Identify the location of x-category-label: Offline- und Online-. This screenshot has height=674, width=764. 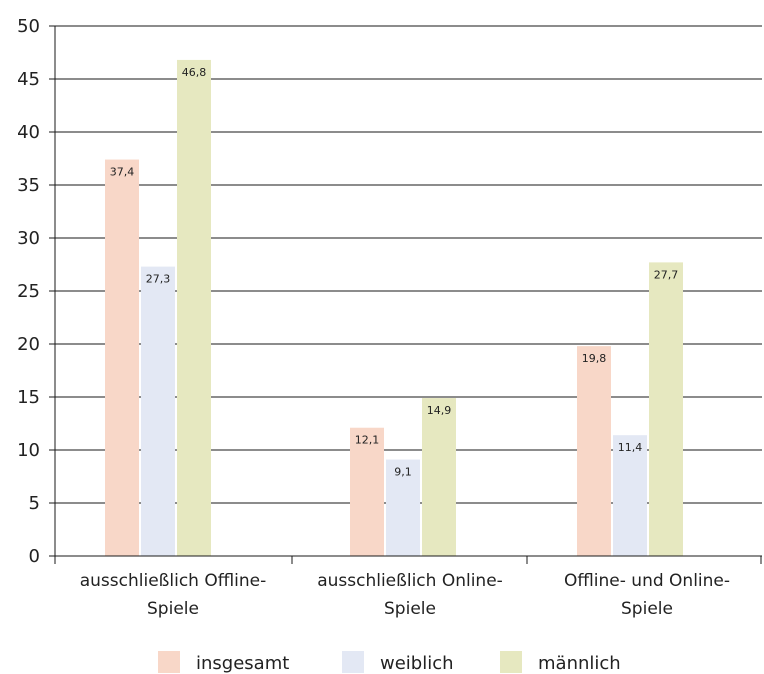
(647, 581).